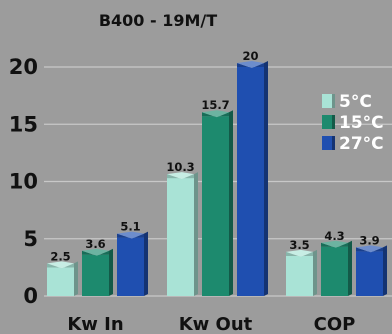 The height and width of the screenshot is (334, 392). I want to click on y-tick-label: 15, so click(23, 124).